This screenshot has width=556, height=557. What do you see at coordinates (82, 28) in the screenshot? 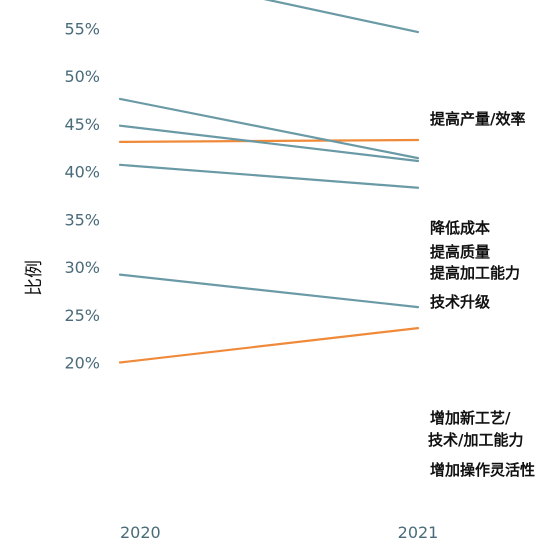
I see `y-tick-label: 55%` at bounding box center [82, 28].